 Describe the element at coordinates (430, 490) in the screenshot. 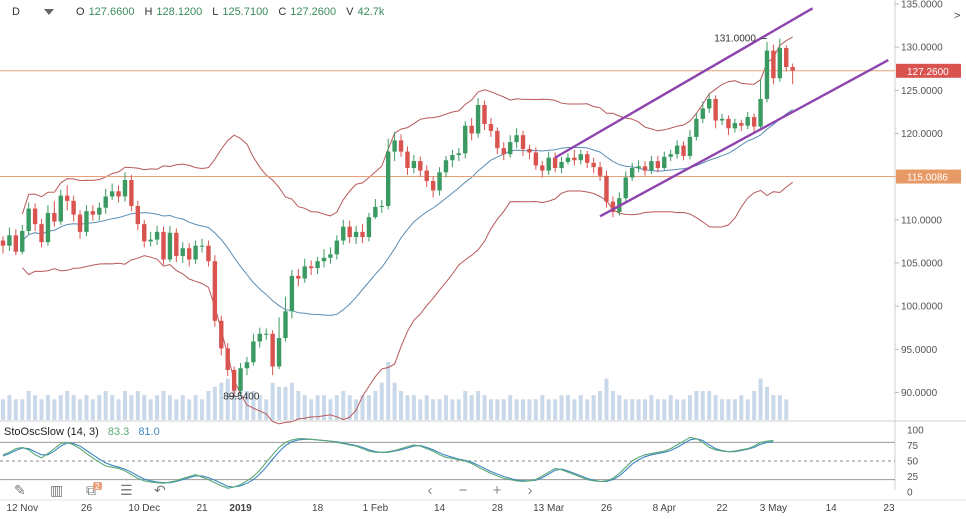

I see `scroll-left-icon: ‹` at that location.